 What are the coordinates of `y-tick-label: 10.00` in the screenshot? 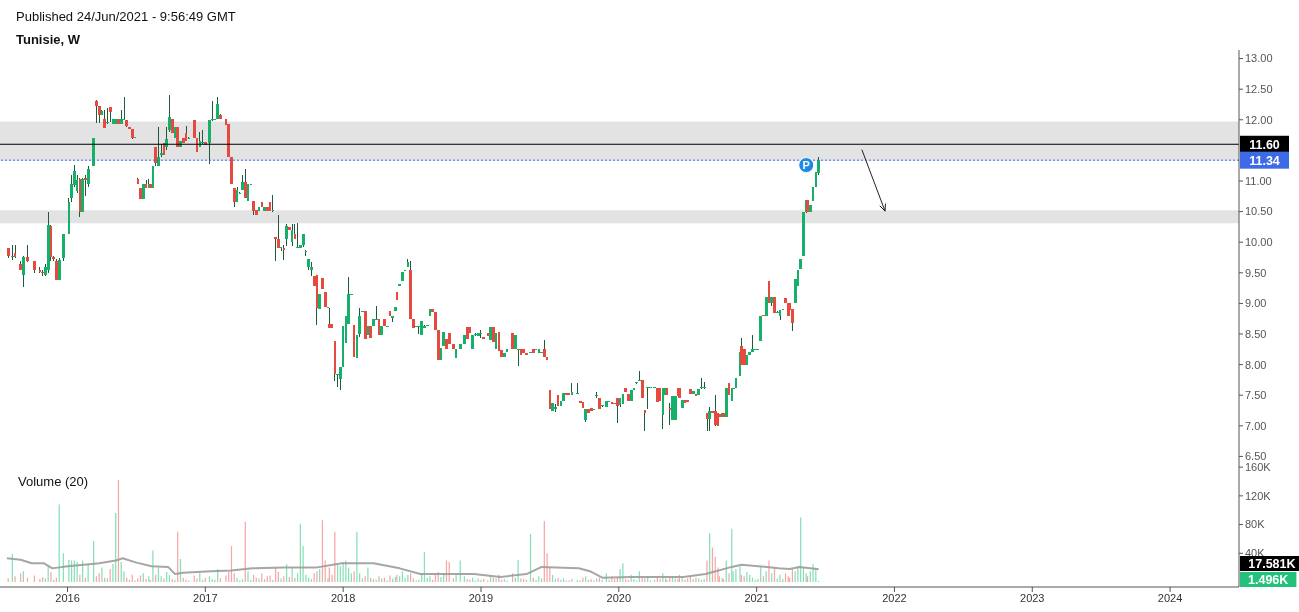 It's located at (1259, 242).